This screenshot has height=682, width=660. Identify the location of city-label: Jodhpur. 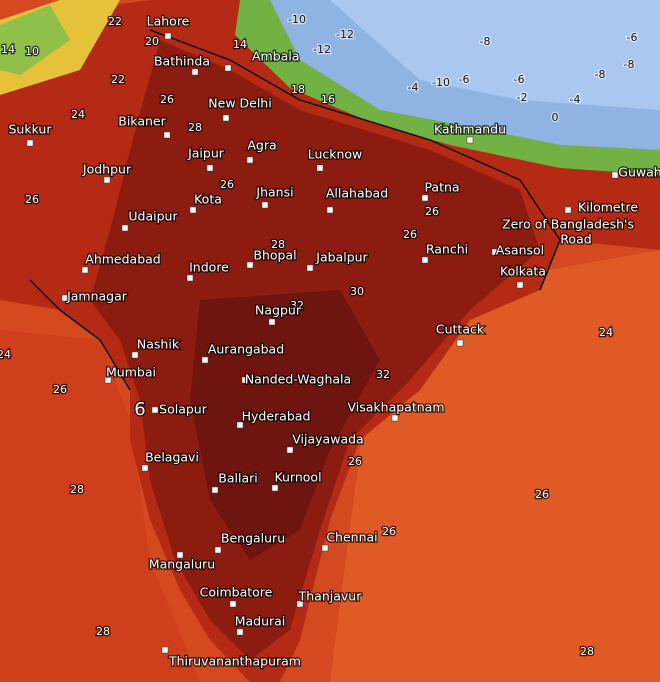
(107, 169).